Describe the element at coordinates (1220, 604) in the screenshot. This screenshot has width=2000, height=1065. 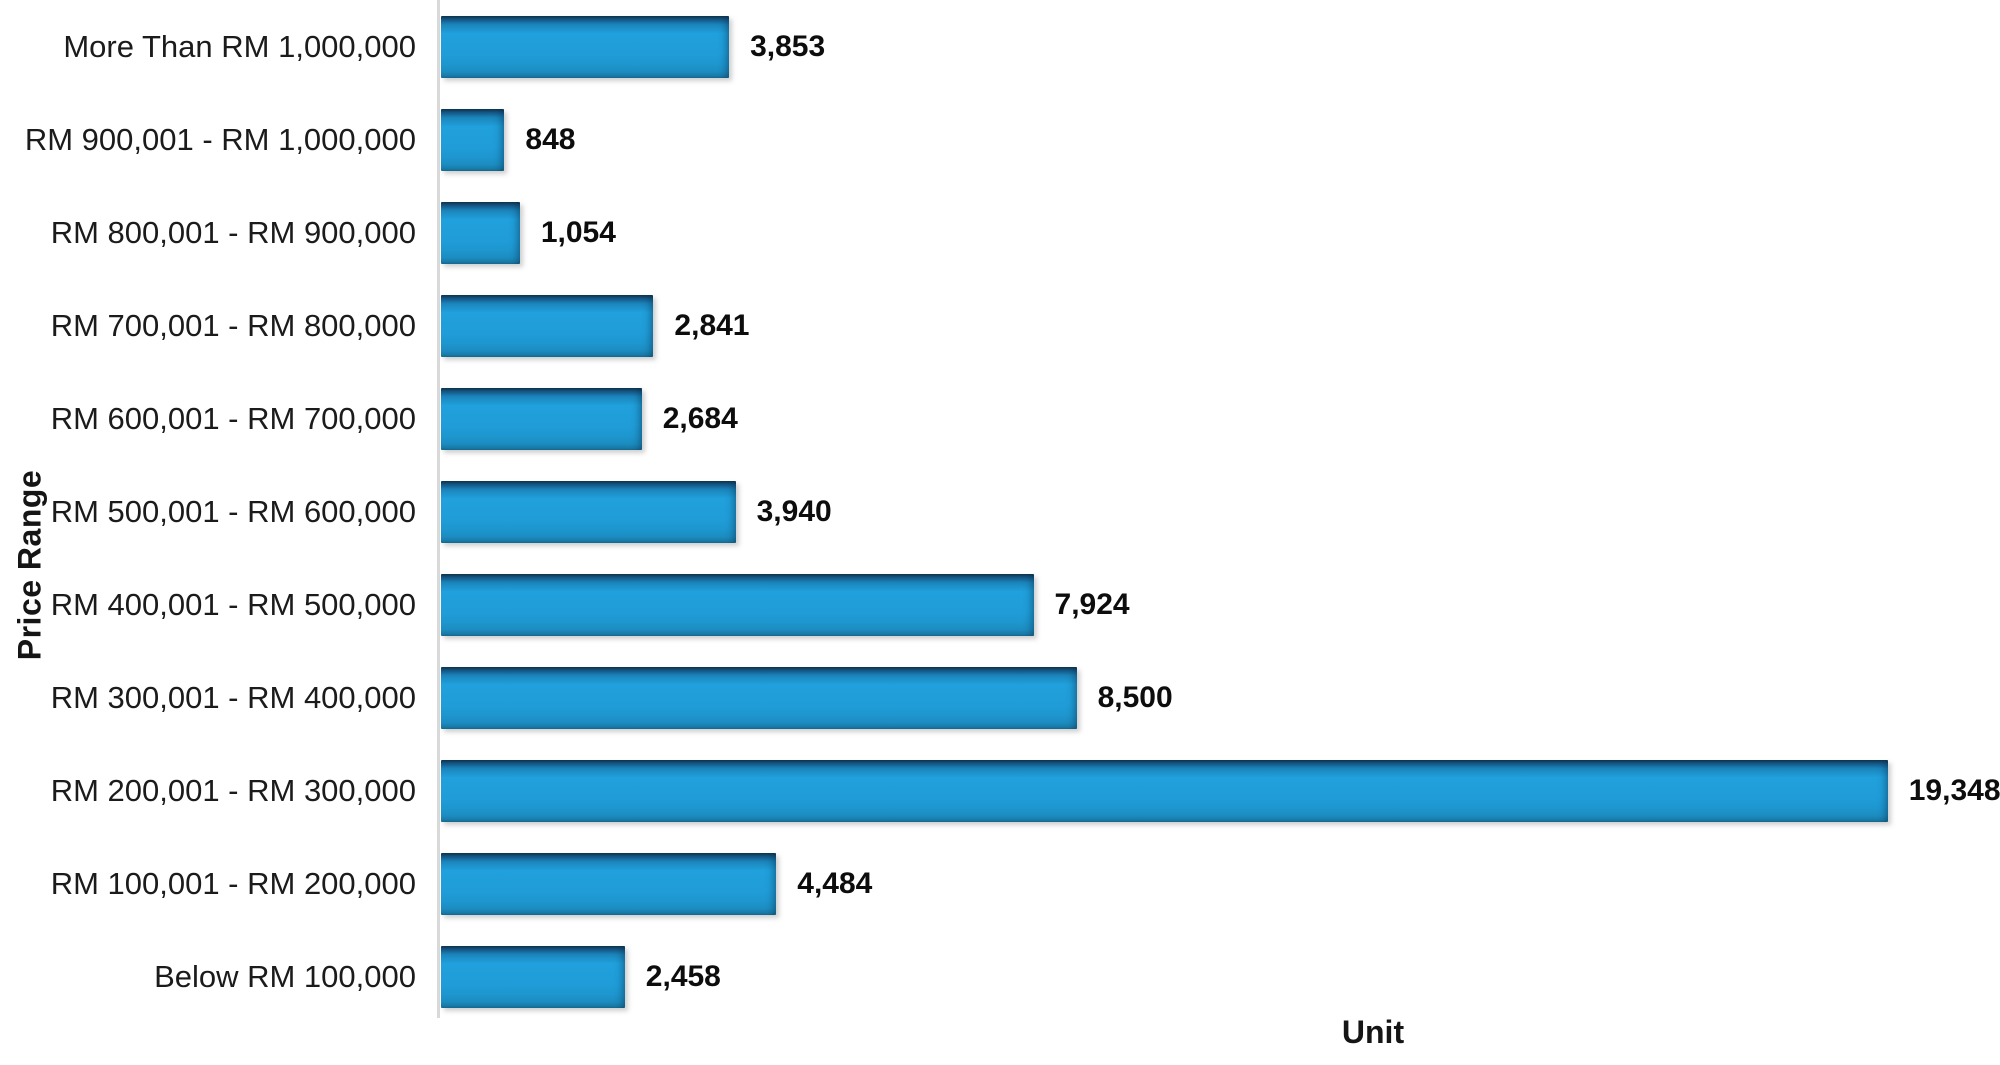
I see `bar-zone: 7,924` at that location.